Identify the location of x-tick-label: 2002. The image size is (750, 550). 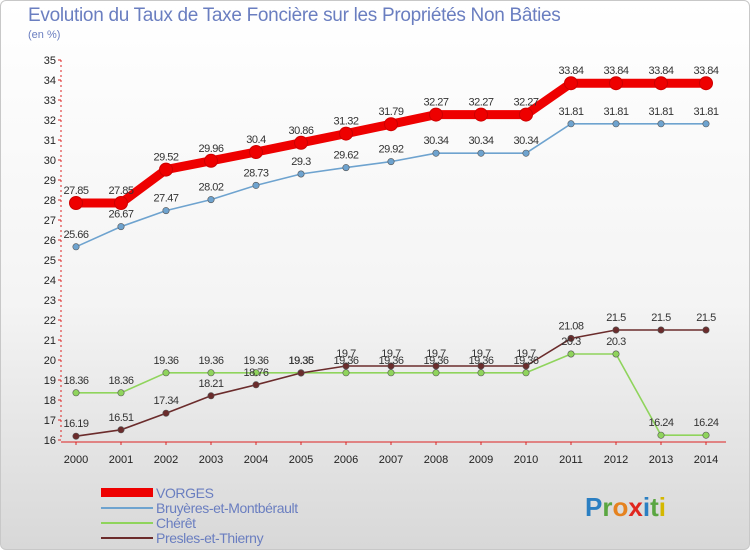
(166, 460).